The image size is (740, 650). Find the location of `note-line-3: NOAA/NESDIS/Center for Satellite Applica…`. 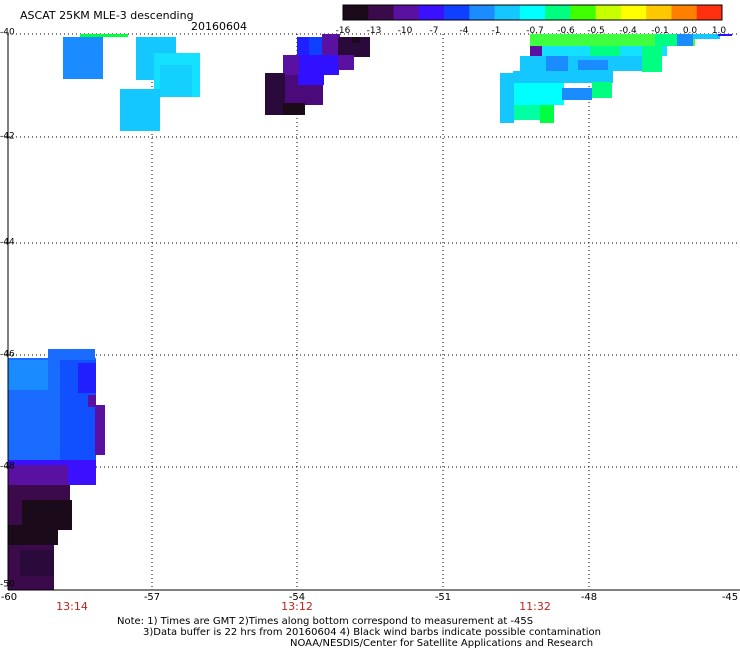

note-line-3: NOAA/NESDIS/Center for Satellite Applica… is located at coordinates (442, 643).